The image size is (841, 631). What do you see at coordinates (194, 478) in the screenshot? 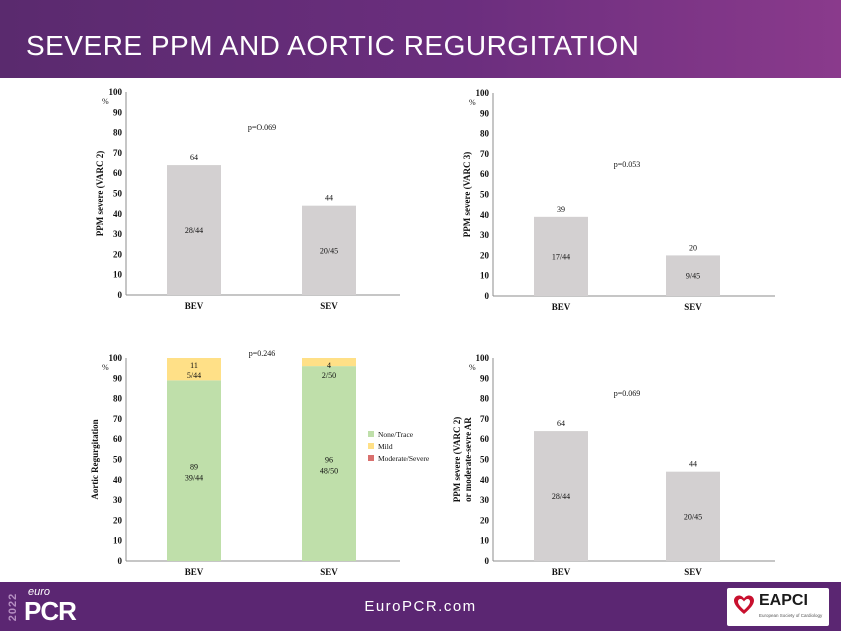
I see `bar-count-label: 39/44` at bounding box center [194, 478].